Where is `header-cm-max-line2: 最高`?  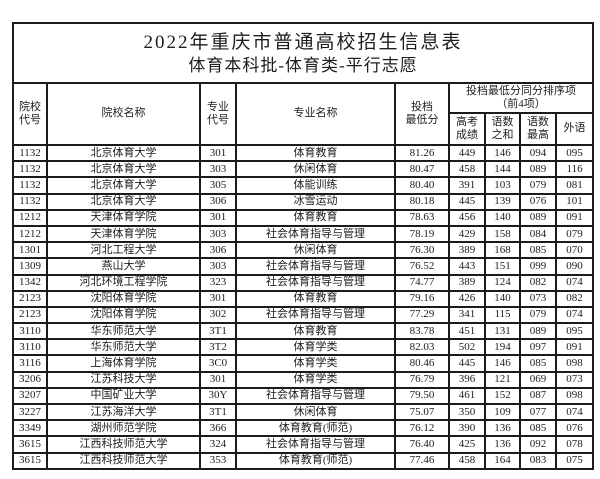 header-cm-max-line2: 最高 is located at coordinates (538, 135).